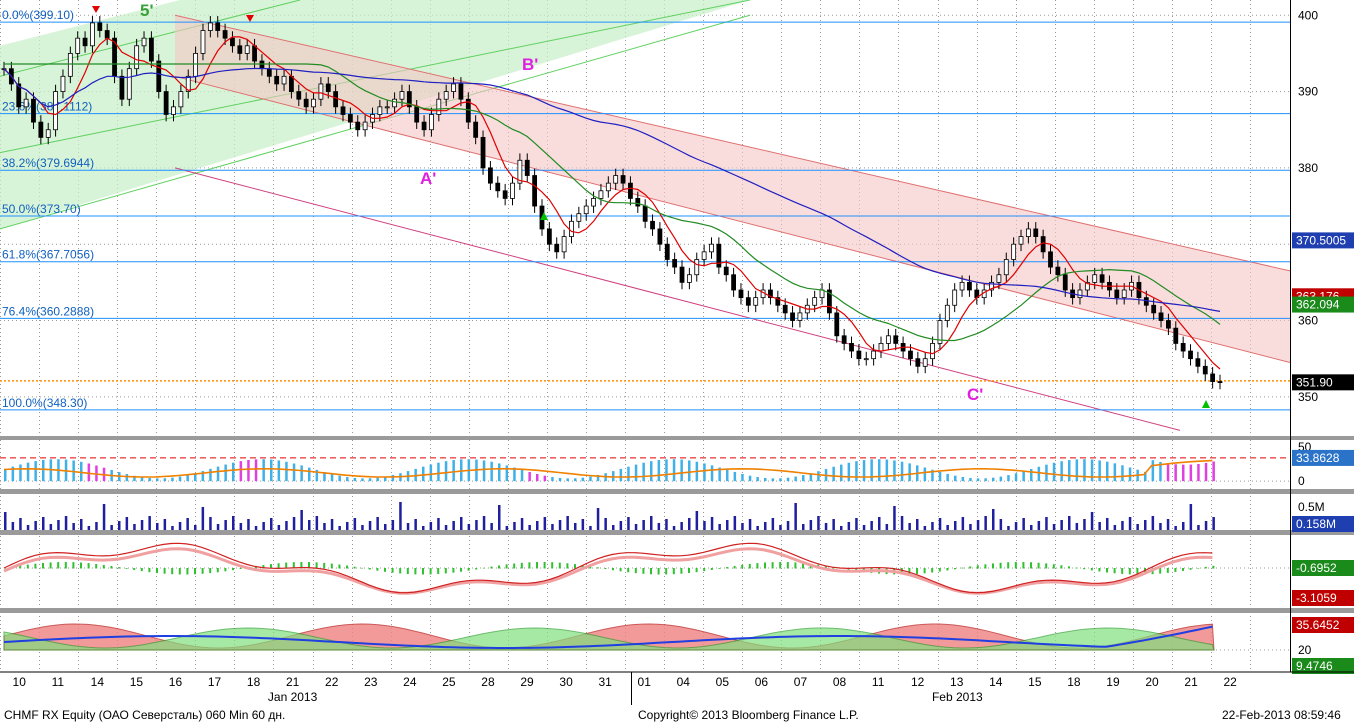 The image size is (1354, 723). Describe the element at coordinates (840, 682) in the screenshot. I see `x-tick-label: 08` at that location.